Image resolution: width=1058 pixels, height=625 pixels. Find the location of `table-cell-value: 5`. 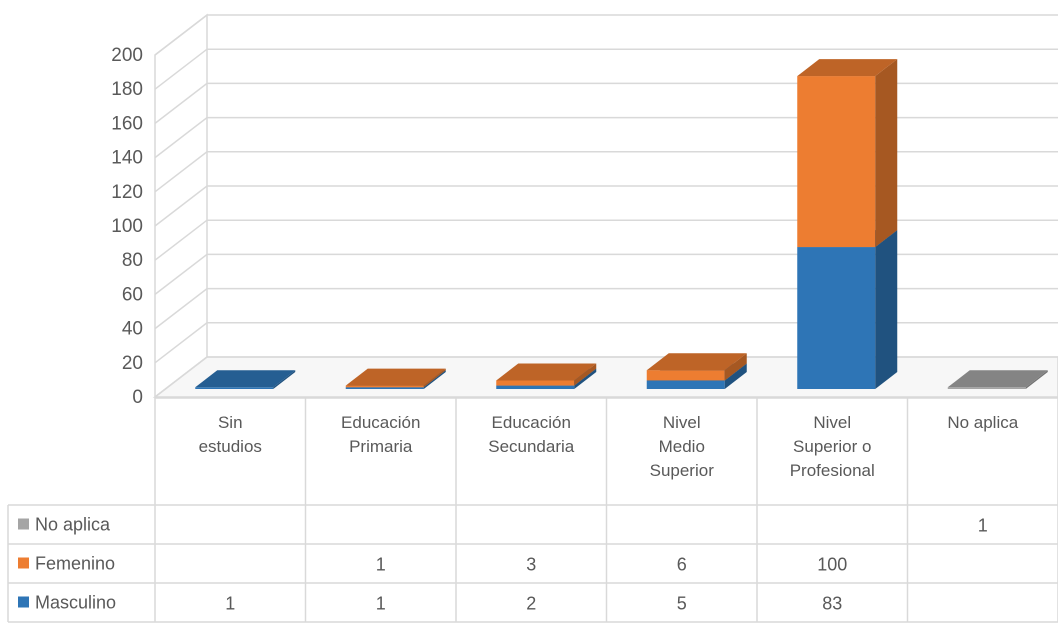

table-cell-value: 5 is located at coordinates (682, 604).